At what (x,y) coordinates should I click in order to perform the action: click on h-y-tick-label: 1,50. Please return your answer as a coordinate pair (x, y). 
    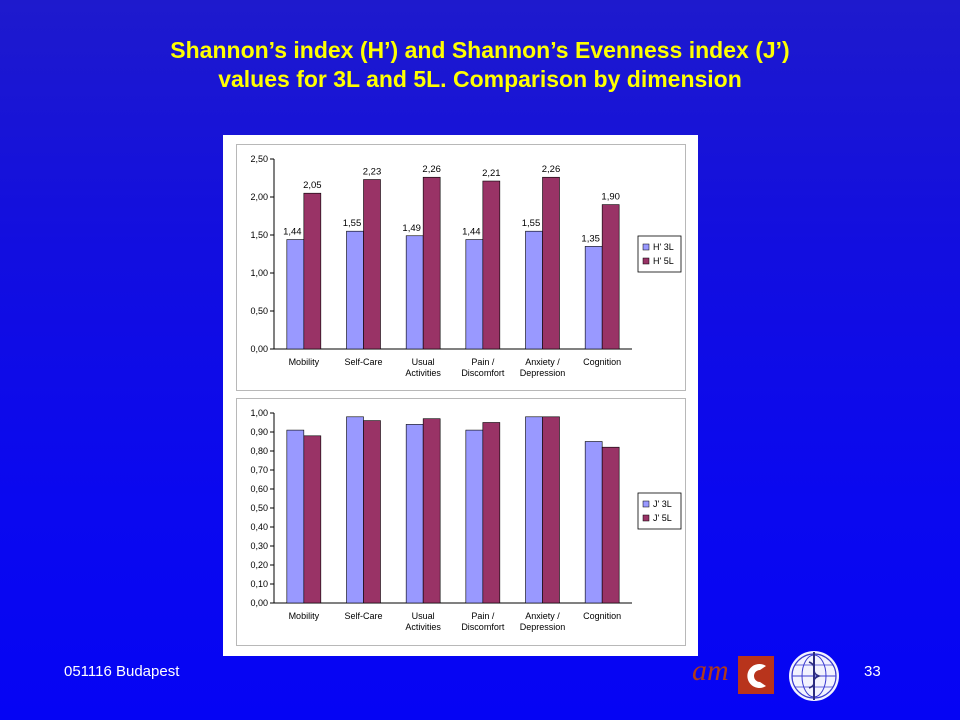
    Looking at the image, I should click on (259, 235).